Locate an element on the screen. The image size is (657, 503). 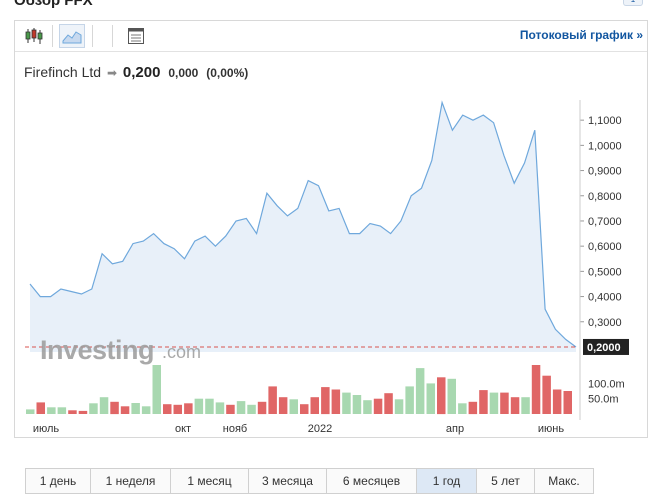
y-tick-label: 1,1000 is located at coordinates (605, 121).